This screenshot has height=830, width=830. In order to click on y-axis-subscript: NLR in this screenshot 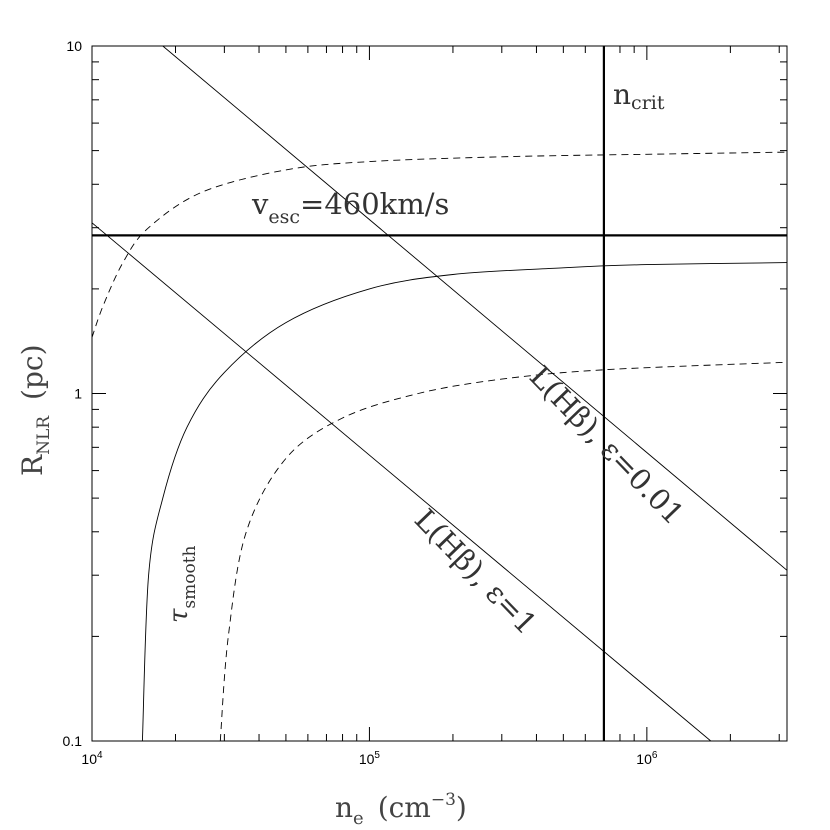, I will do `click(44, 435)`.